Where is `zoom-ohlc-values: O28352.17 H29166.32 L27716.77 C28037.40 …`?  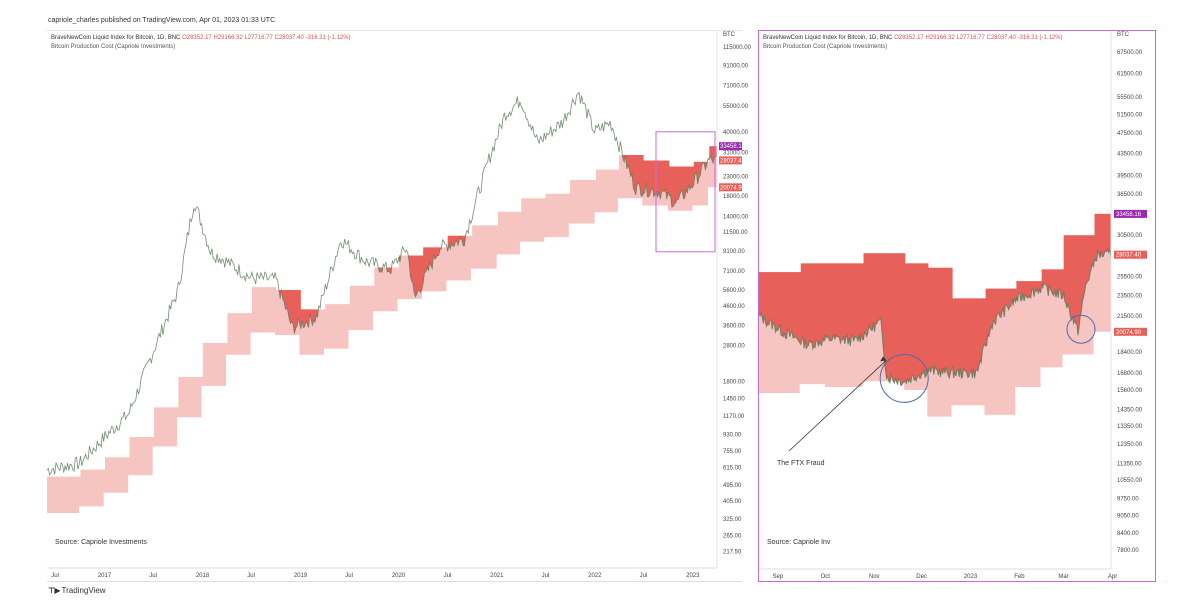
zoom-ohlc-values: O28352.17 H29166.32 L27716.77 C28037.40 … is located at coordinates (978, 38).